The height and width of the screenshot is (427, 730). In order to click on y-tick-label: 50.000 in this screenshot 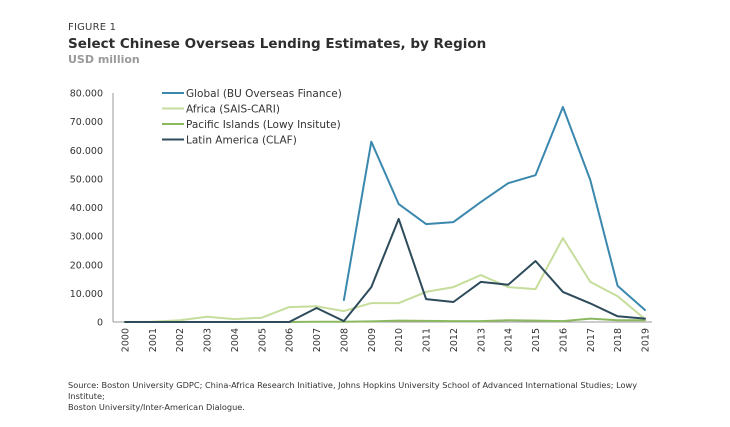, I will do `click(86, 179)`.